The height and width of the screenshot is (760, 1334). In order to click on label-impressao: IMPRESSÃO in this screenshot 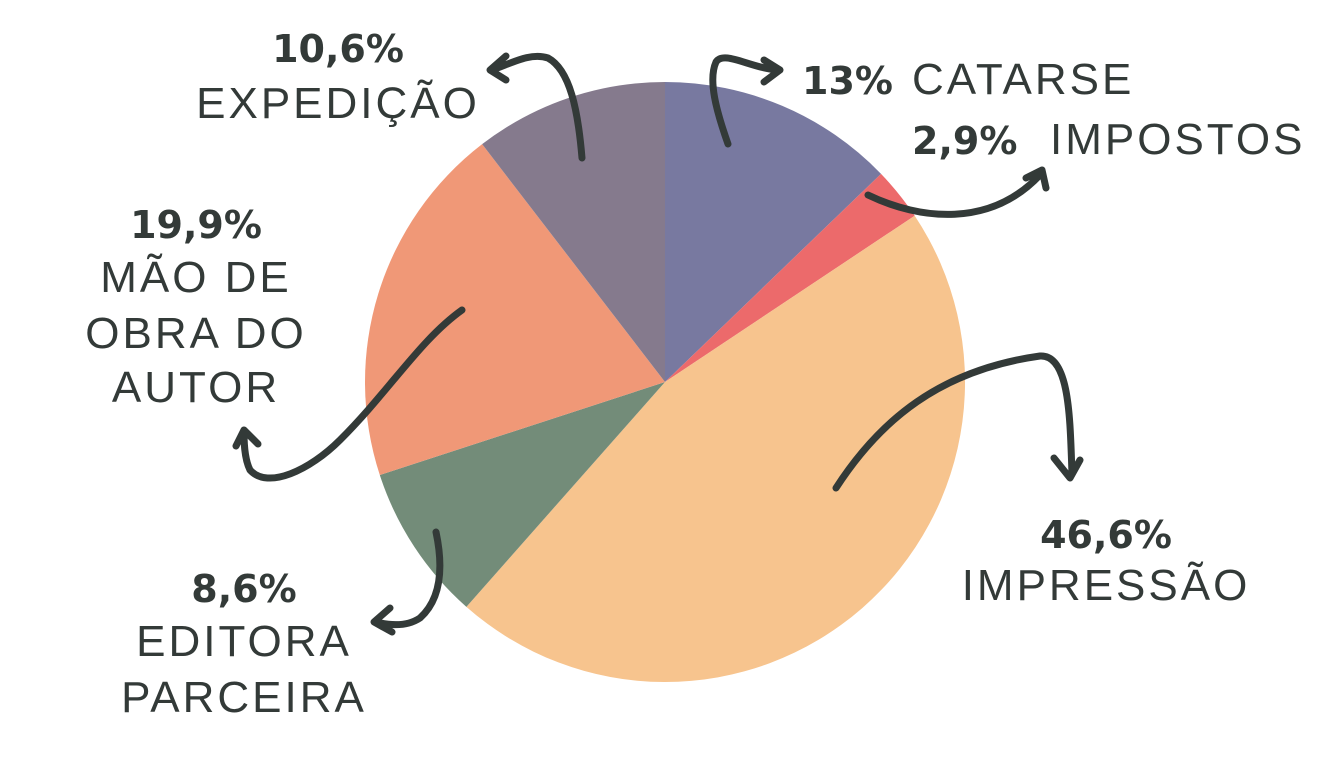, I will do `click(1106, 585)`.